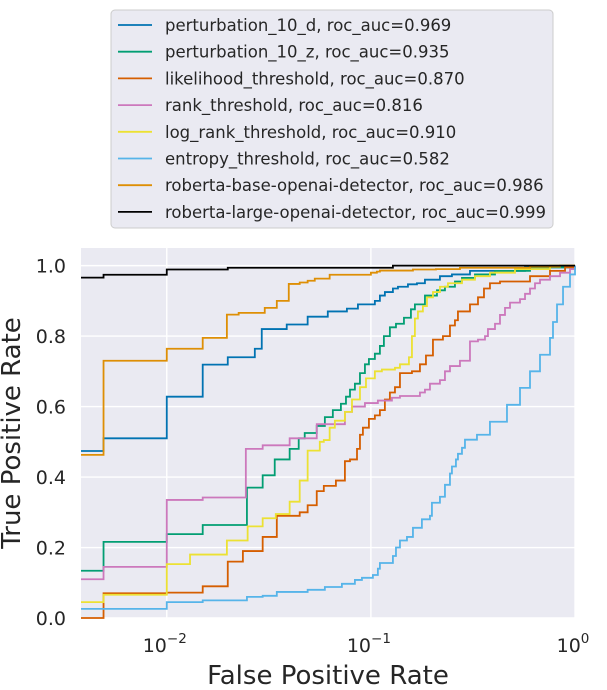  Describe the element at coordinates (51, 549) in the screenshot. I see `y-tick-label: 0.2` at that location.